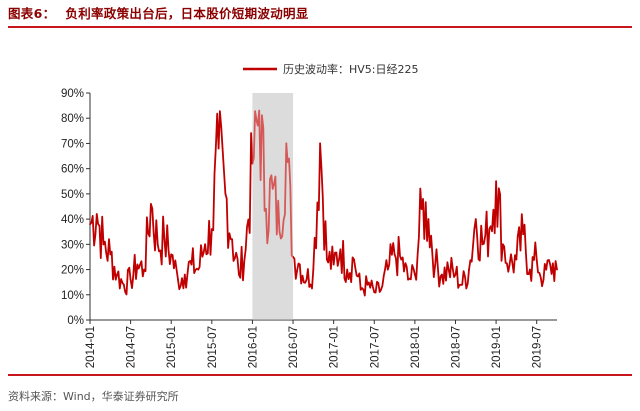  What do you see at coordinates (93, 396) in the screenshot?
I see `source-note: 资料来源：Wind，华泰证券研究所` at bounding box center [93, 396].